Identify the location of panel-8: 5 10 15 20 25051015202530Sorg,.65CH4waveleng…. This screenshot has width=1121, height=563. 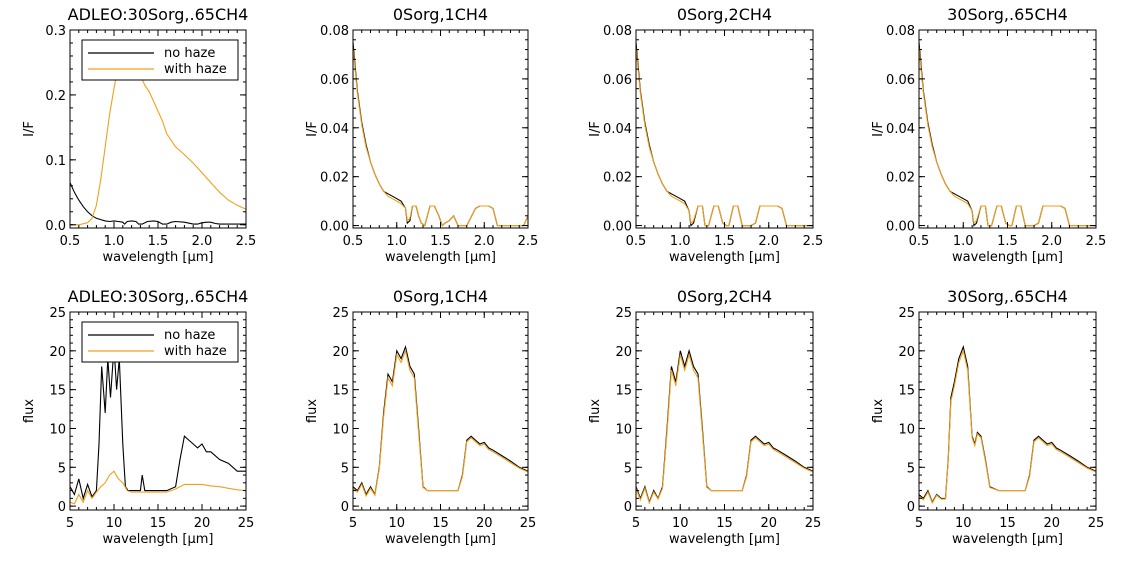
(987, 417).